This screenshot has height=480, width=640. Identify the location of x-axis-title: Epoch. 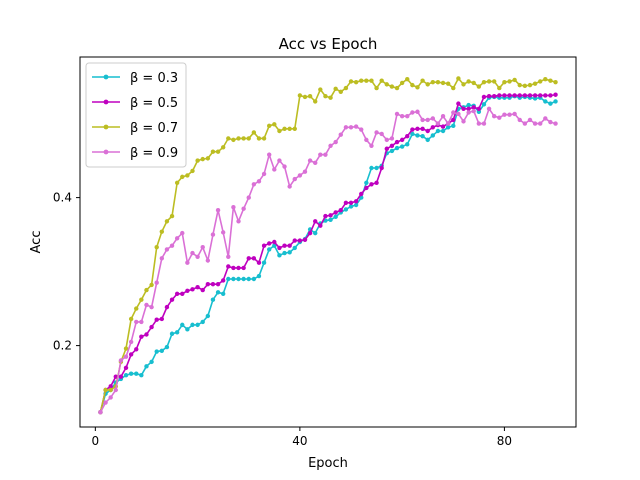
(328, 463).